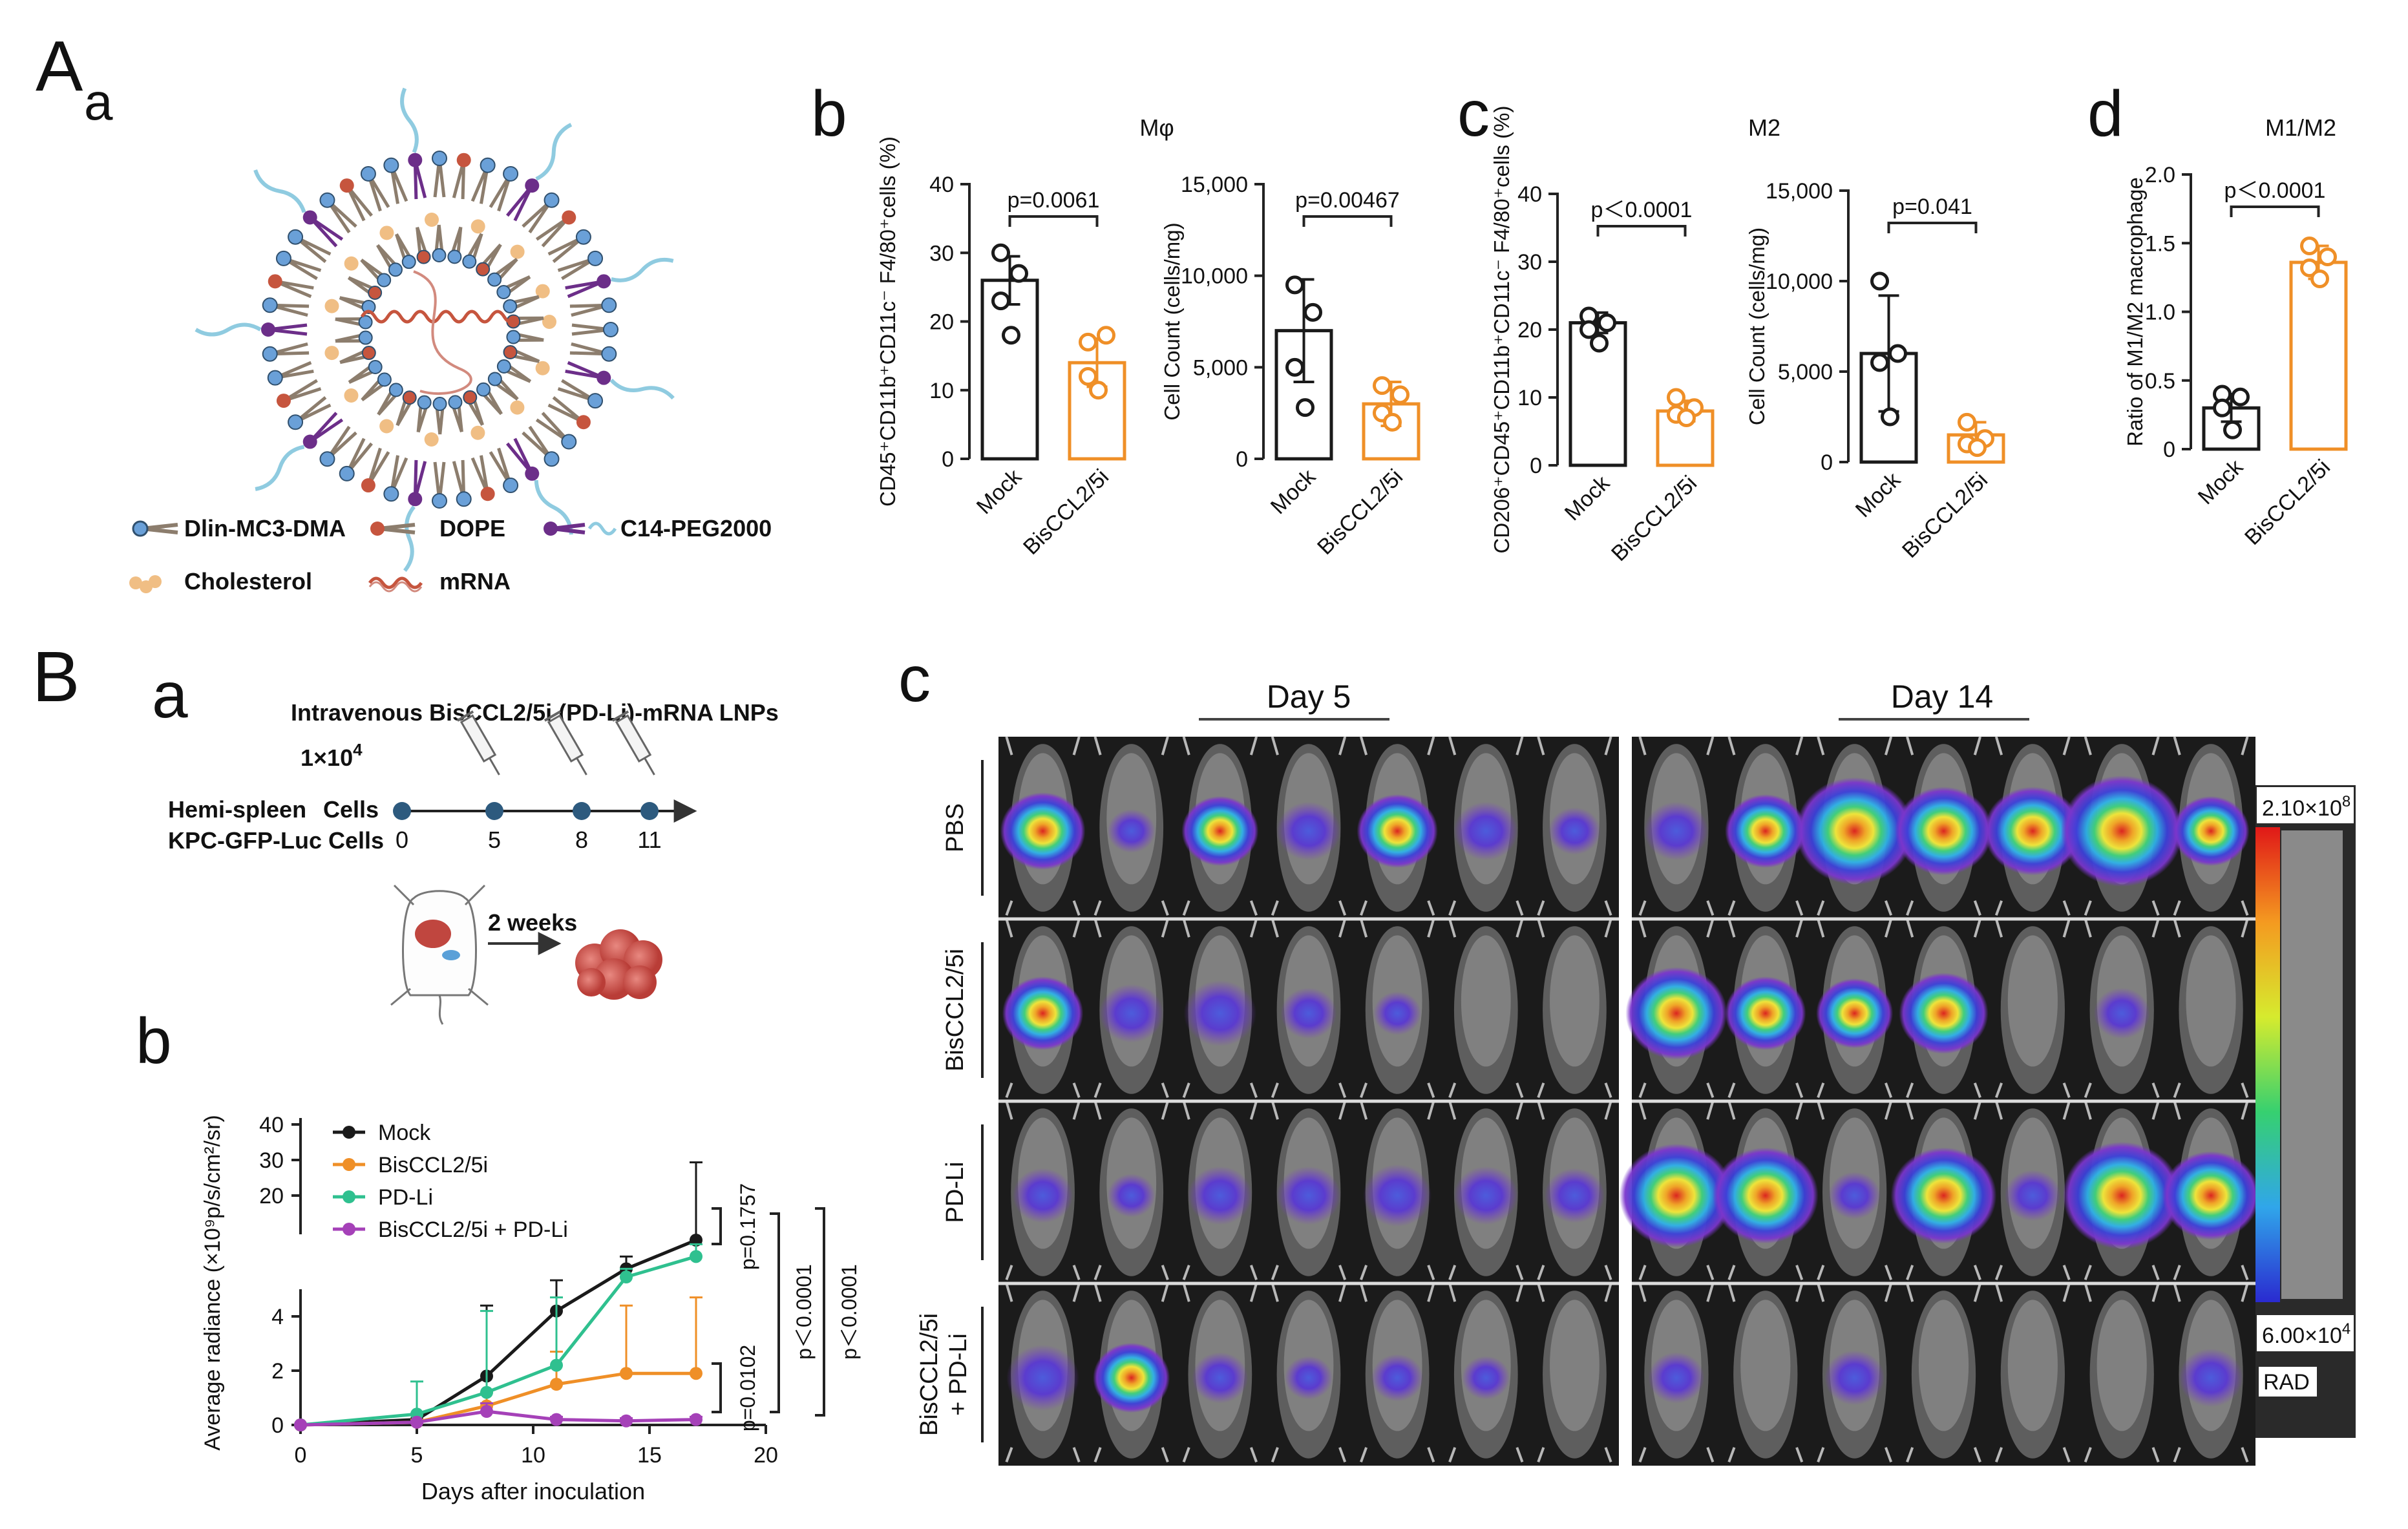 The height and width of the screenshot is (1529, 2408). I want to click on scale-label-bg, so click(2305, 1333).